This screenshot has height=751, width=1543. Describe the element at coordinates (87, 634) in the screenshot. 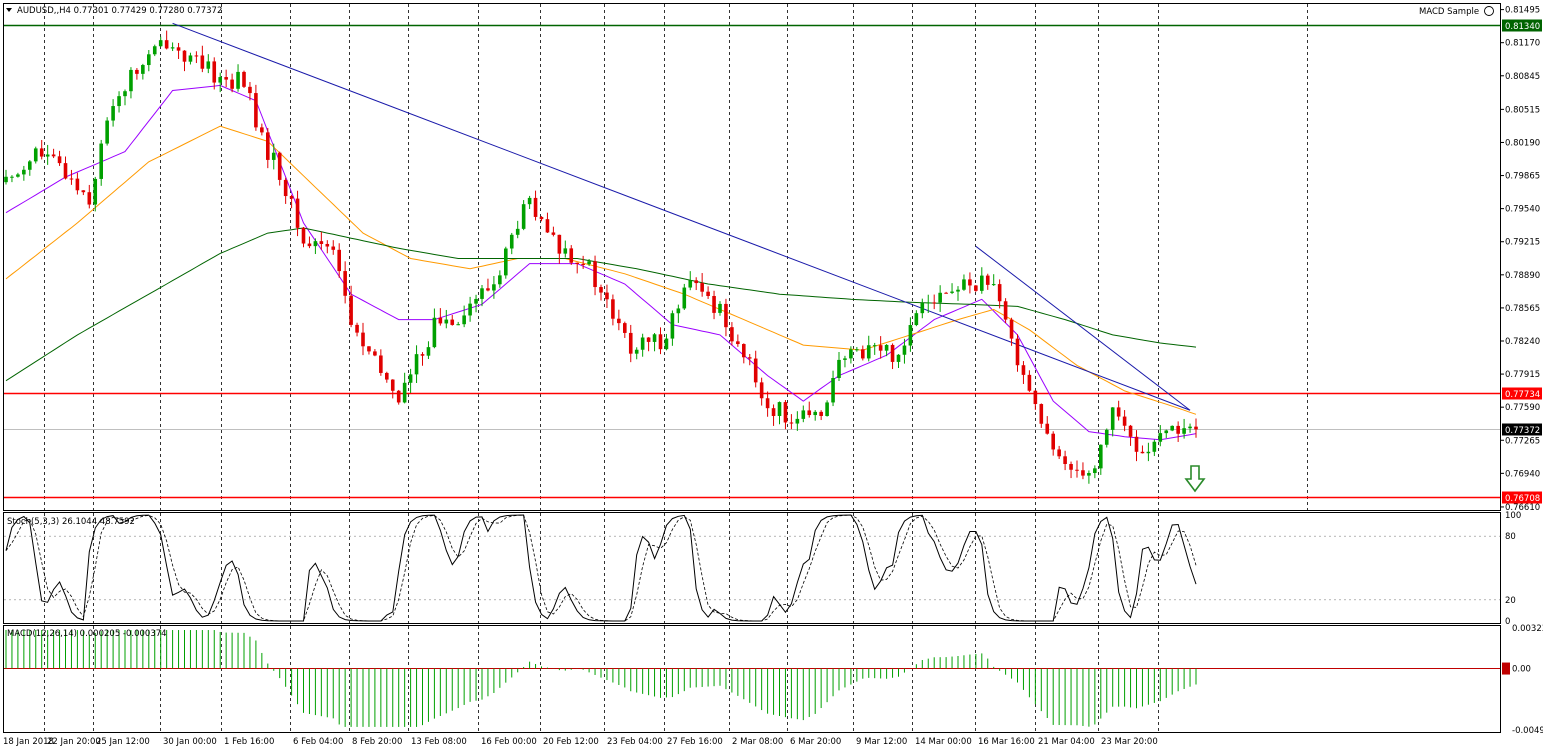

I see `macd-label: MACD(12,26,14) 0.000205 -0.000374` at that location.